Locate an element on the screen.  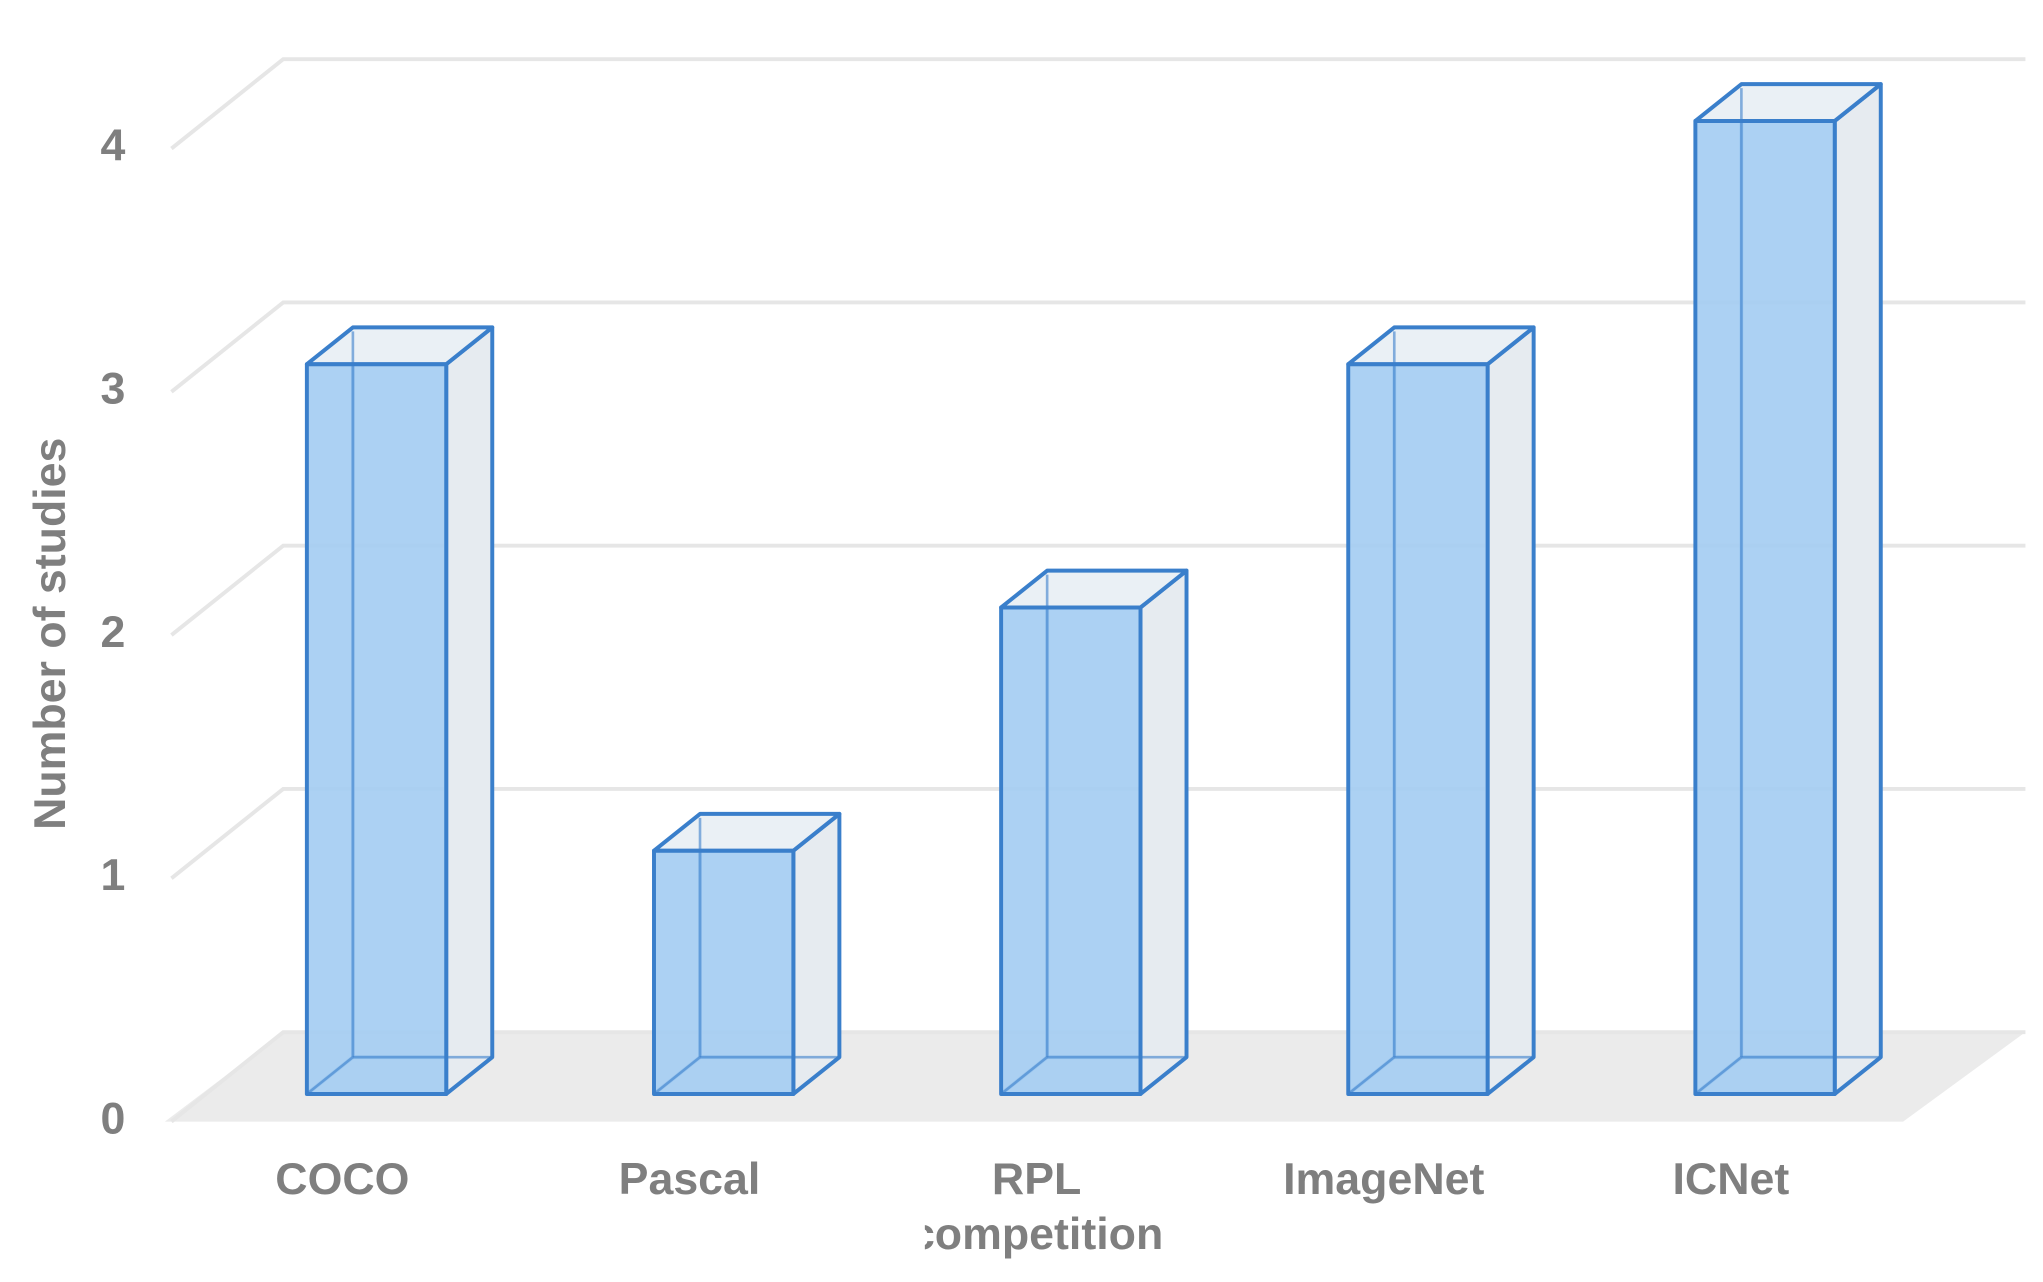
x-tick-label-box: ICNet is located at coordinates (1731, 1179).